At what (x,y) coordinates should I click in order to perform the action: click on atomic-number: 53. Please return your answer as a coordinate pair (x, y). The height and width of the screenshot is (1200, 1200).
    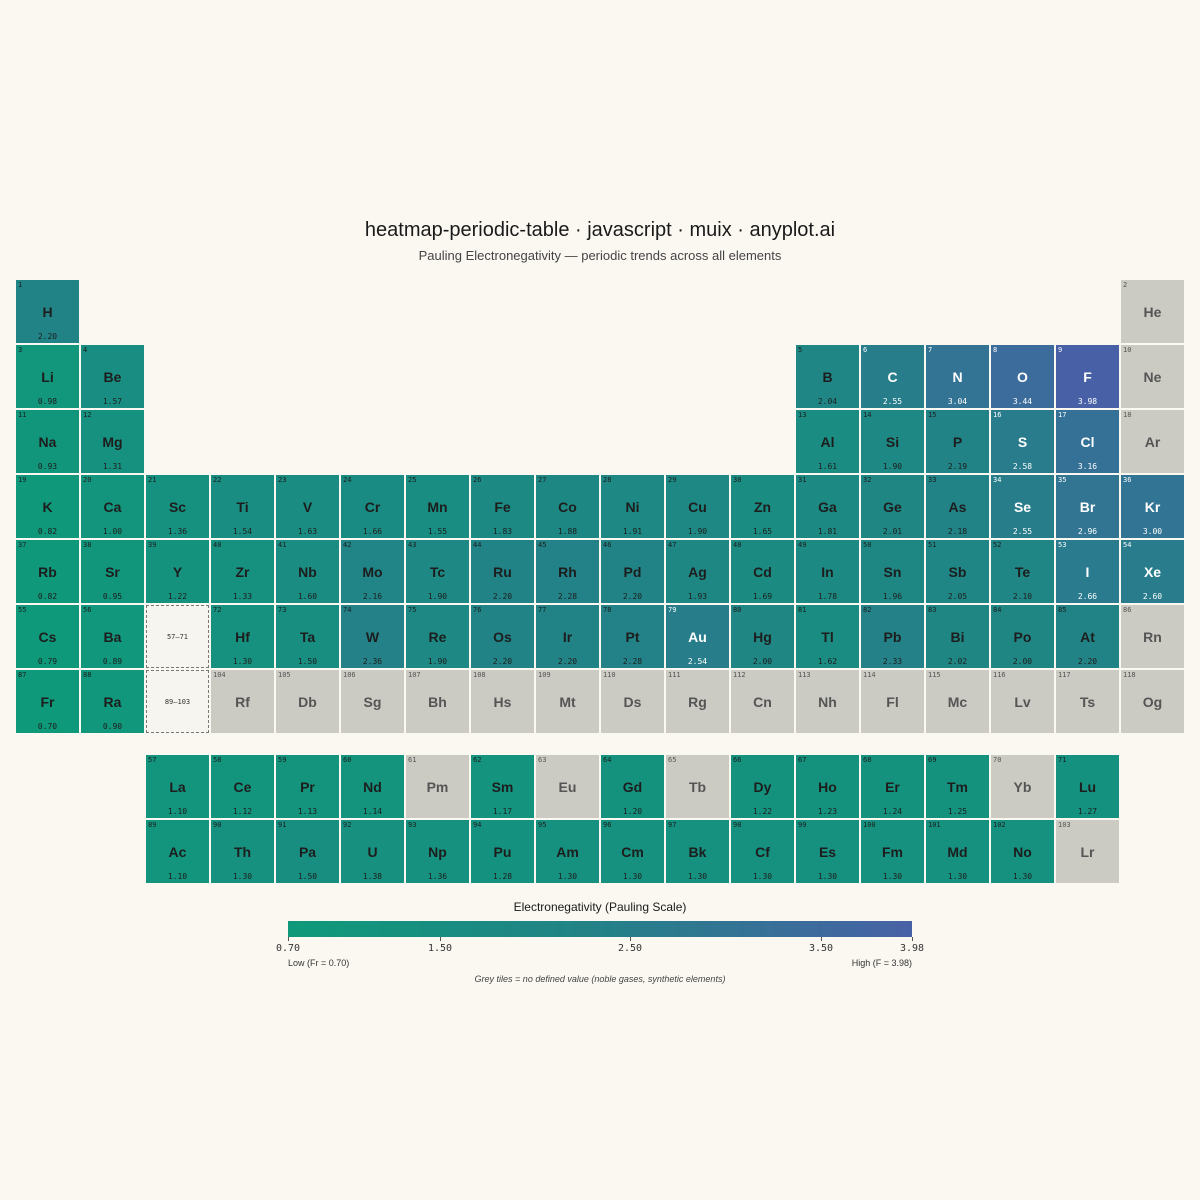
    Looking at the image, I should click on (1062, 545).